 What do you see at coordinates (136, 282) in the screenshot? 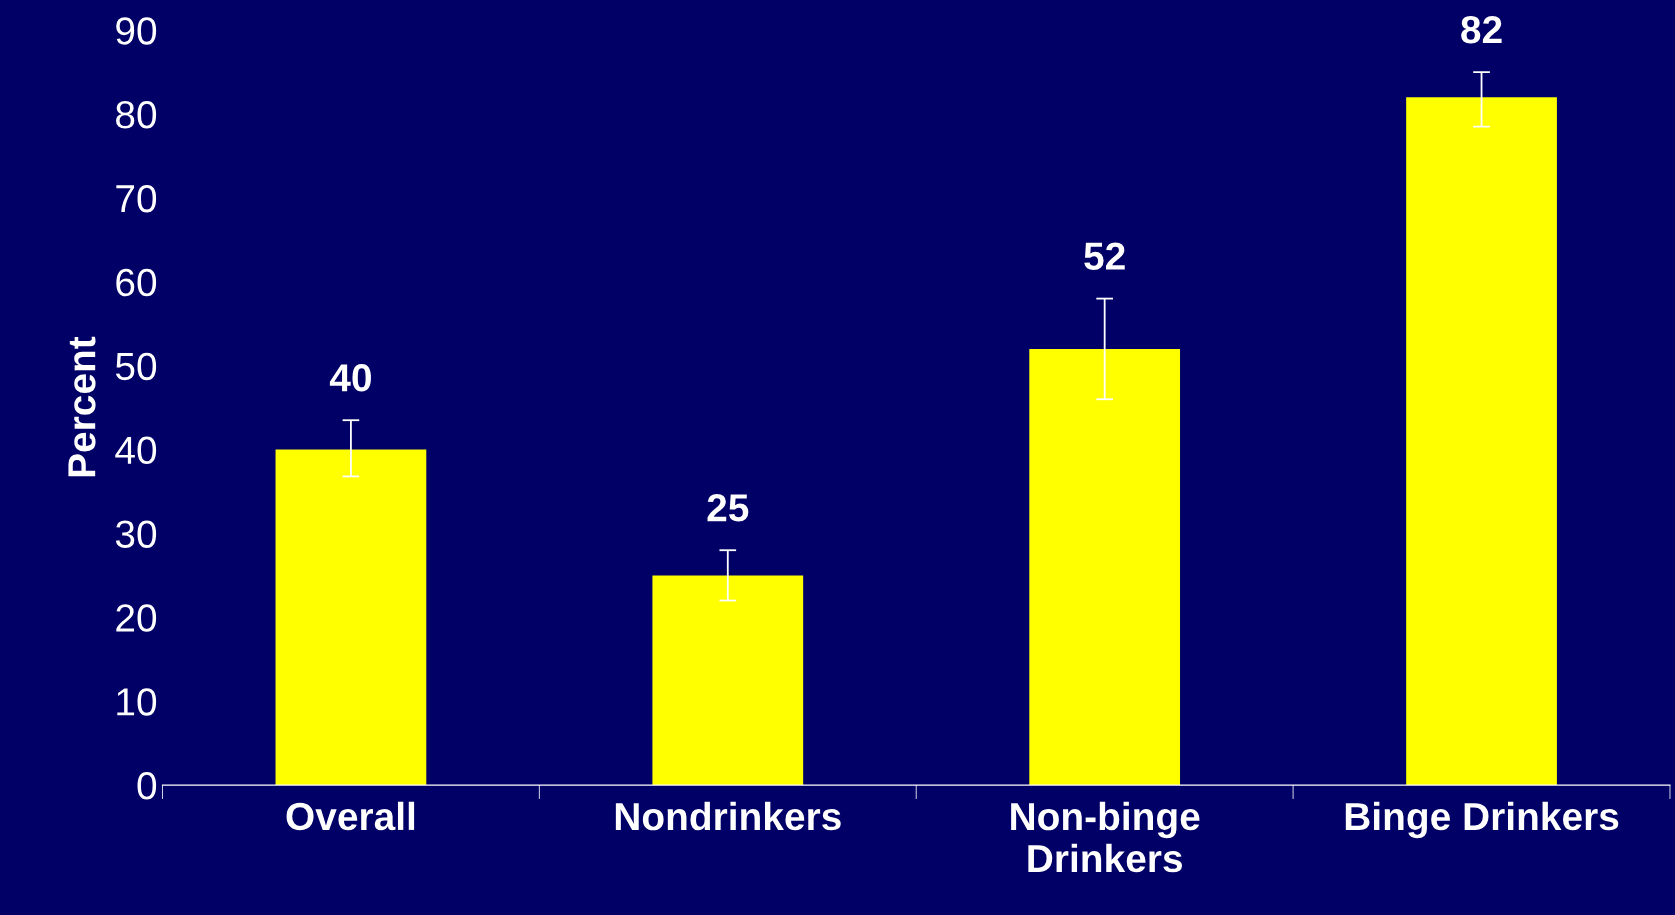
I see `y-tick-label: 60` at bounding box center [136, 282].